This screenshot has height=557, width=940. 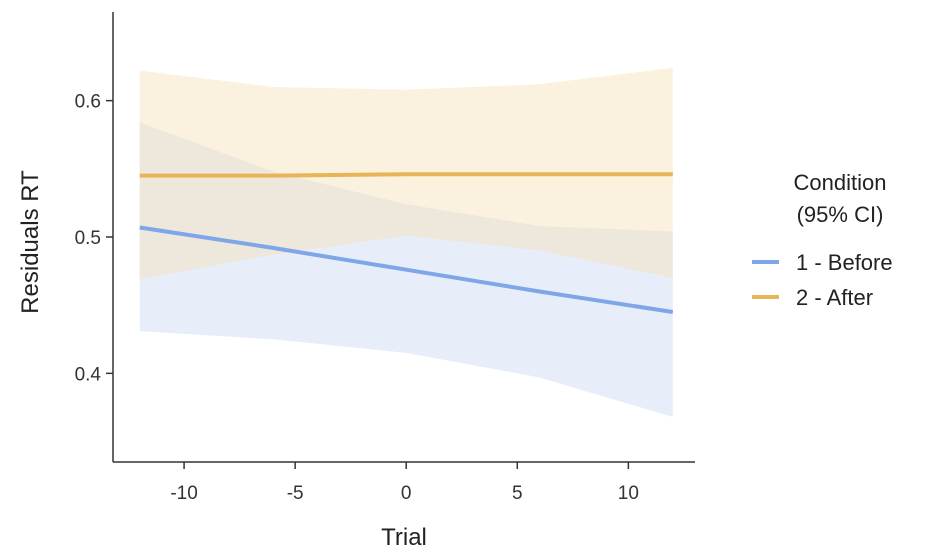 What do you see at coordinates (88, 238) in the screenshot?
I see `y-tick-label: 0.5` at bounding box center [88, 238].